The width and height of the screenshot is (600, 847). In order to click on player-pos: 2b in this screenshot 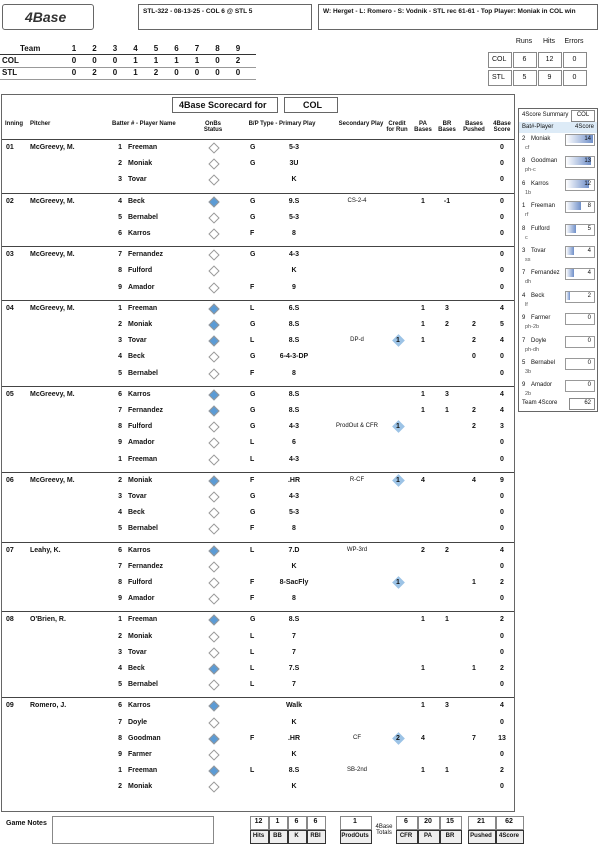, I will do `click(528, 394)`.